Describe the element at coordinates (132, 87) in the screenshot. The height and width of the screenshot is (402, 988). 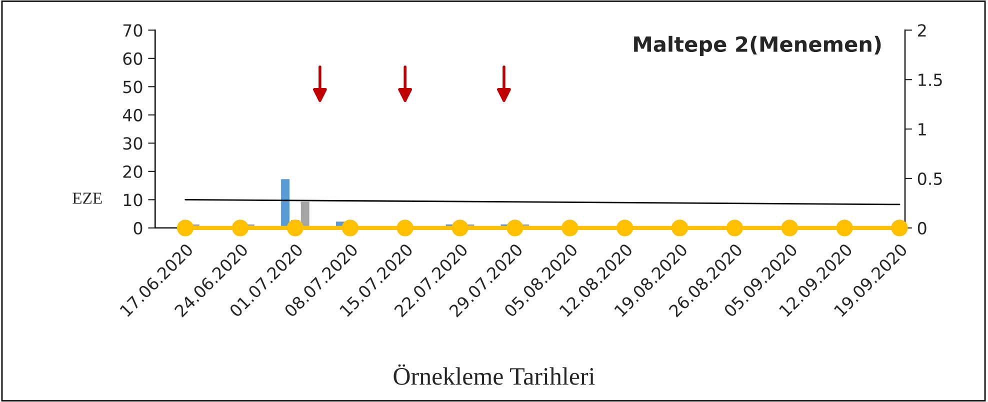
I see `y-tick-label: 50` at that location.